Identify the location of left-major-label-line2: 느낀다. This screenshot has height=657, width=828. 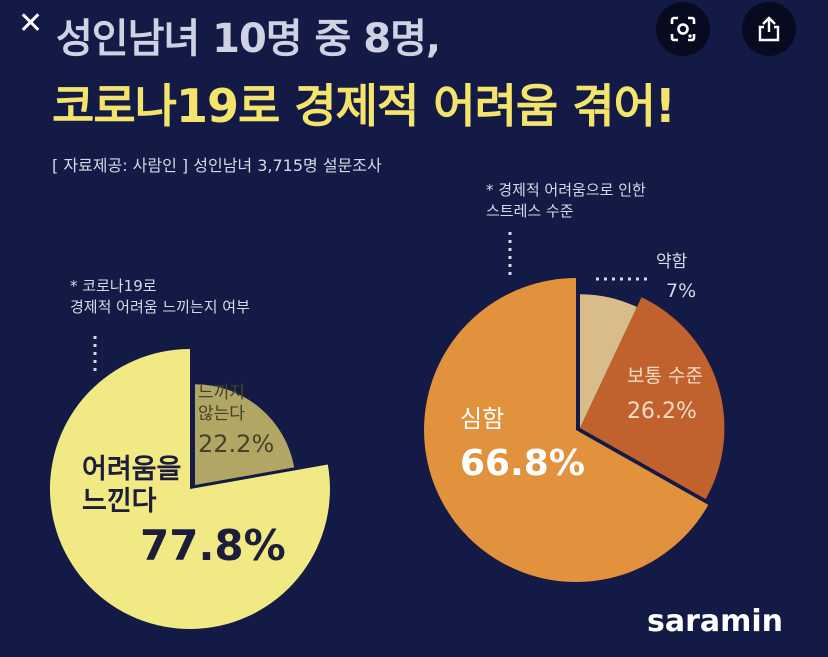
(119, 501).